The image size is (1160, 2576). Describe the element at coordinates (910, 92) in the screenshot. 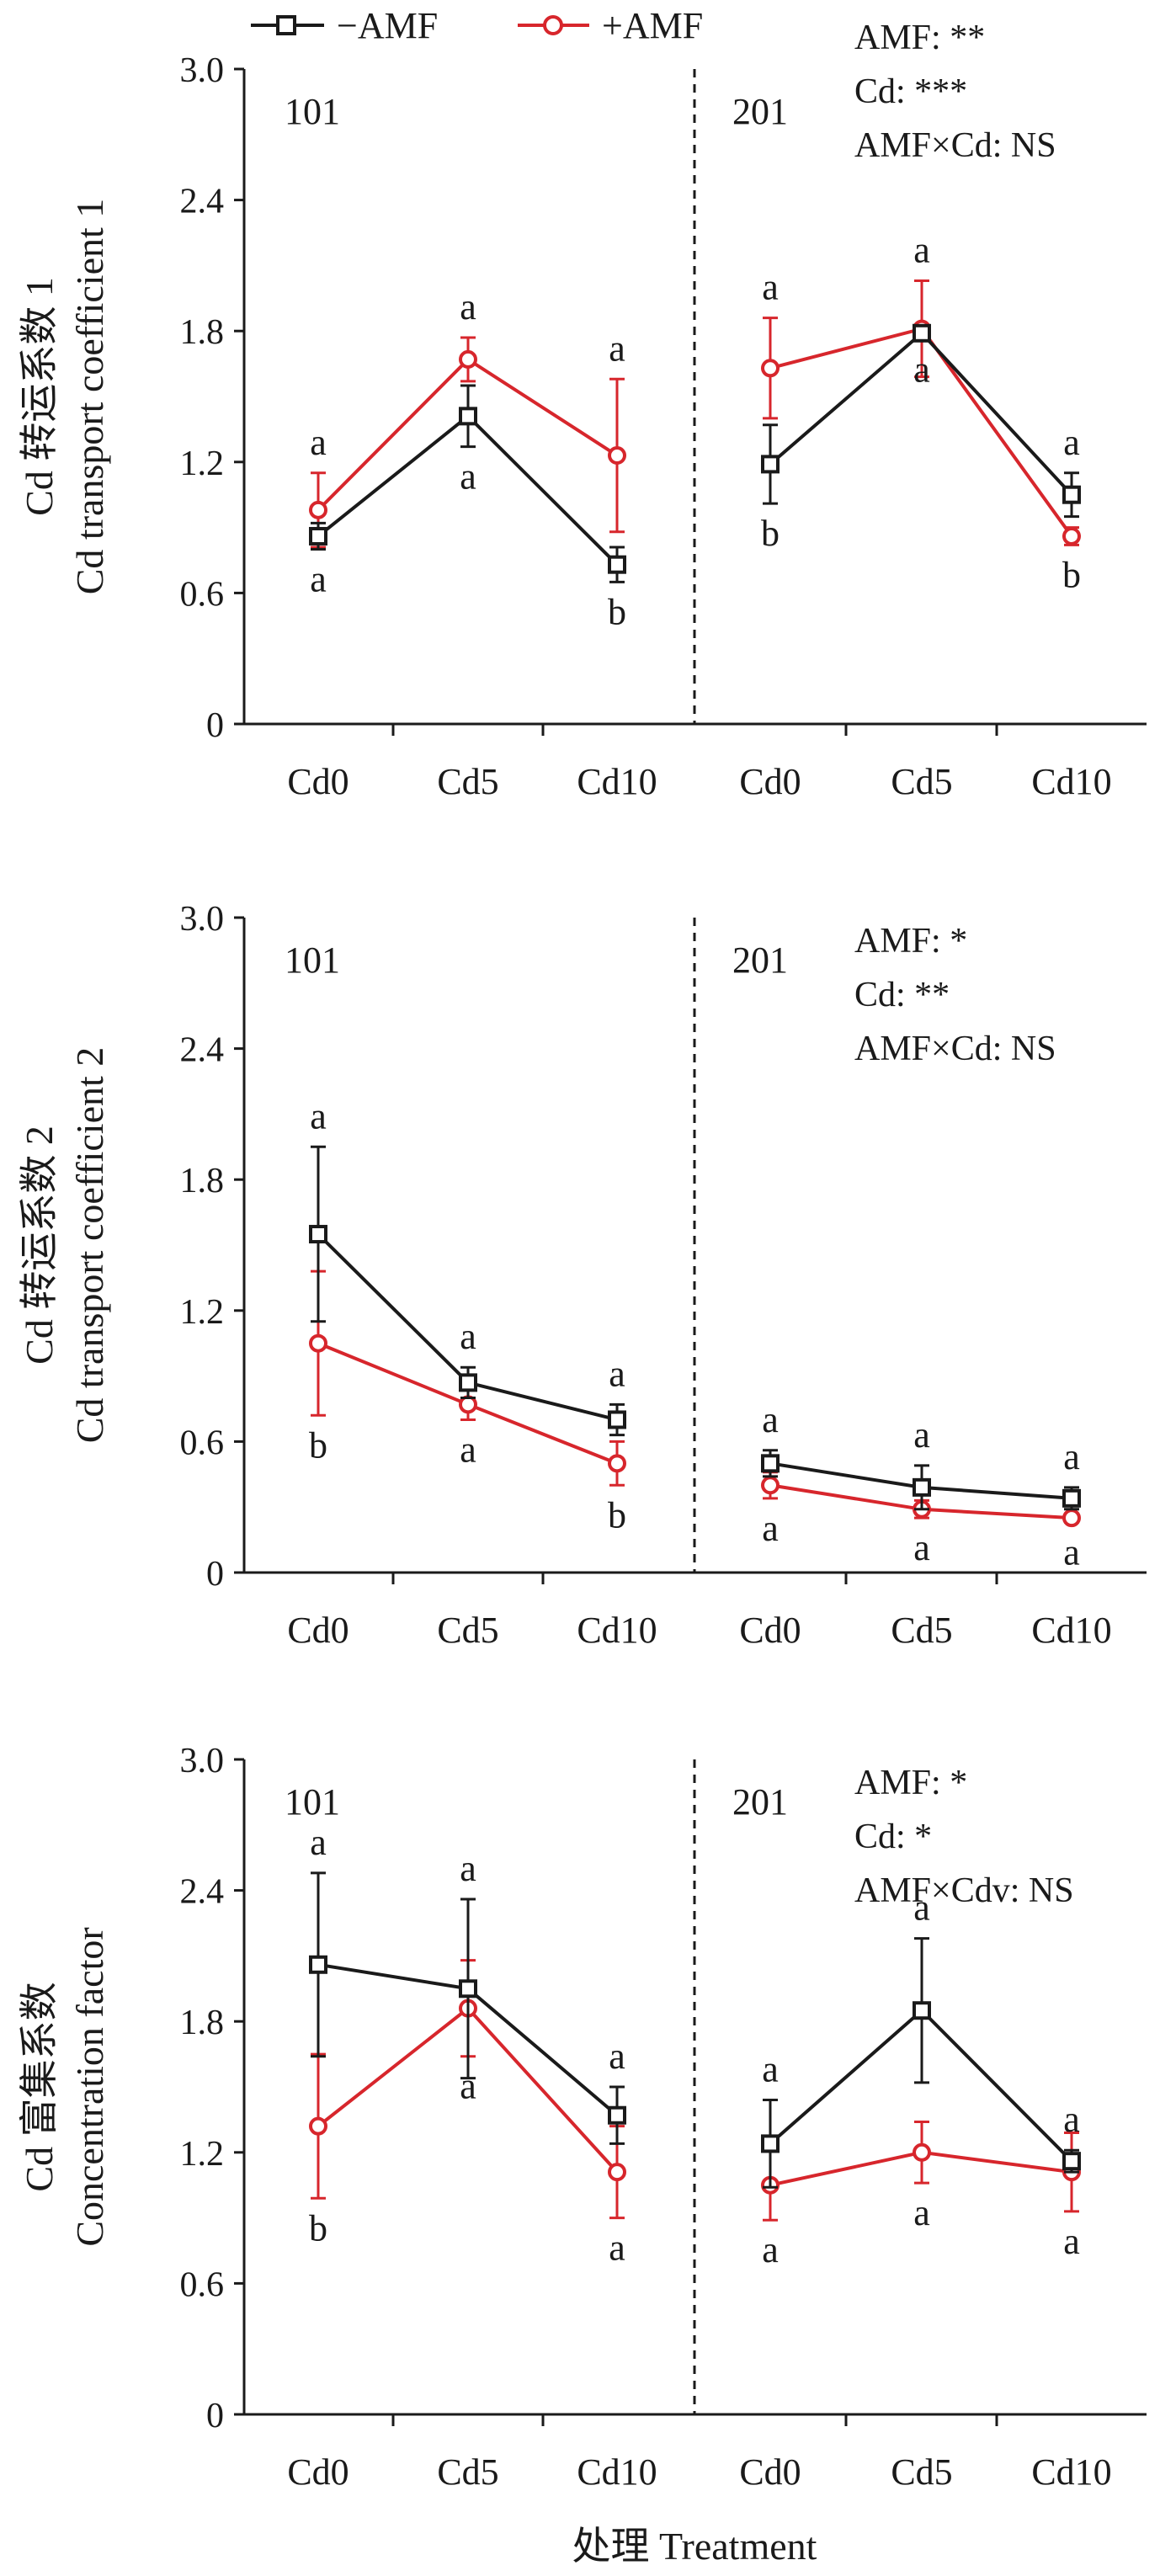

I see `stats-annotation: Cd: ***` at that location.